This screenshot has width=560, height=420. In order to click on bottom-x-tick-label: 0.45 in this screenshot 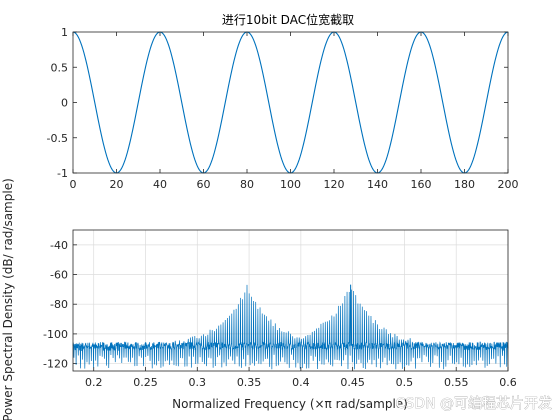, I will do `click(352, 382)`.